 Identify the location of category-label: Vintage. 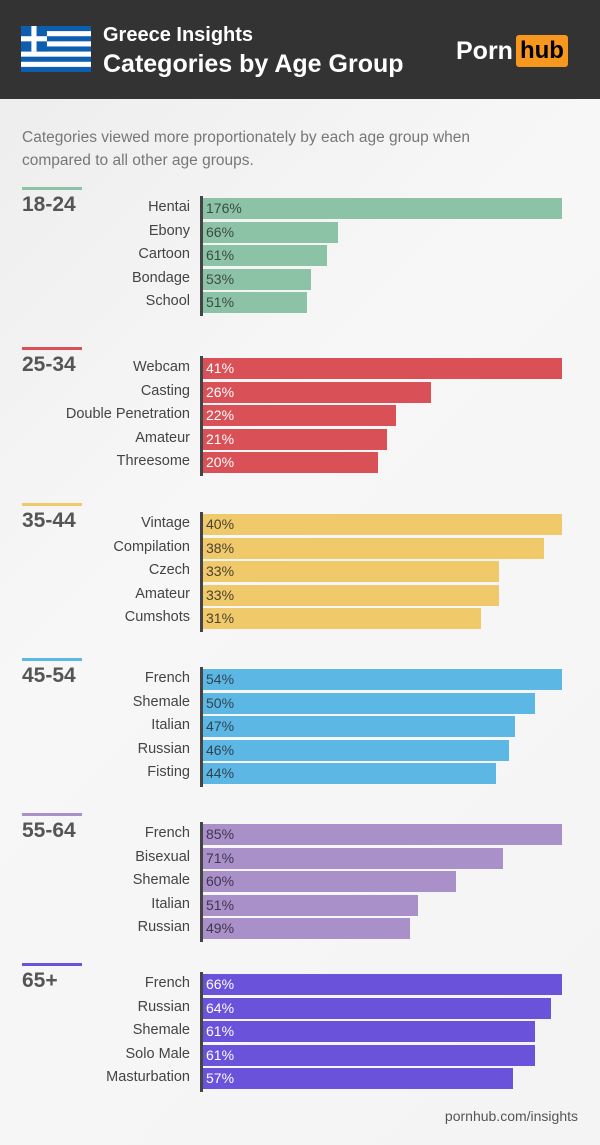
(165, 523).